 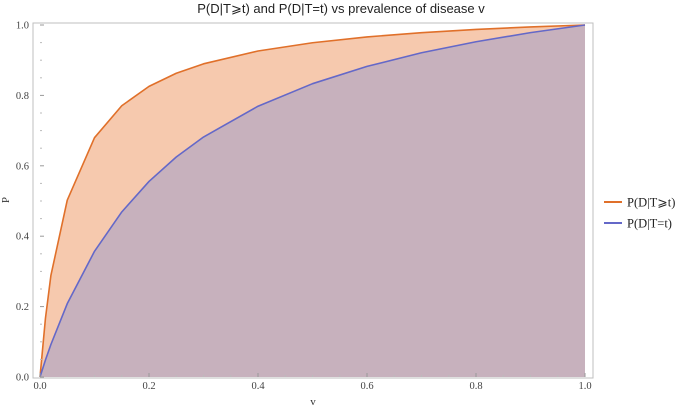 What do you see at coordinates (30, 202) in the screenshot?
I see `y-axis-ticks: 0.0 0.2 0.4 0.6 0.8 1.0` at bounding box center [30, 202].